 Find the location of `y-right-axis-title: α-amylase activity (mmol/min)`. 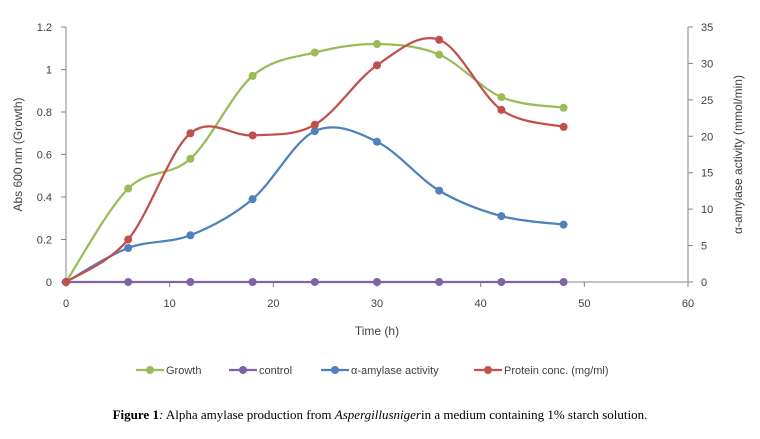

y-right-axis-title: α-amylase activity (mmol/min) is located at coordinates (738, 154).